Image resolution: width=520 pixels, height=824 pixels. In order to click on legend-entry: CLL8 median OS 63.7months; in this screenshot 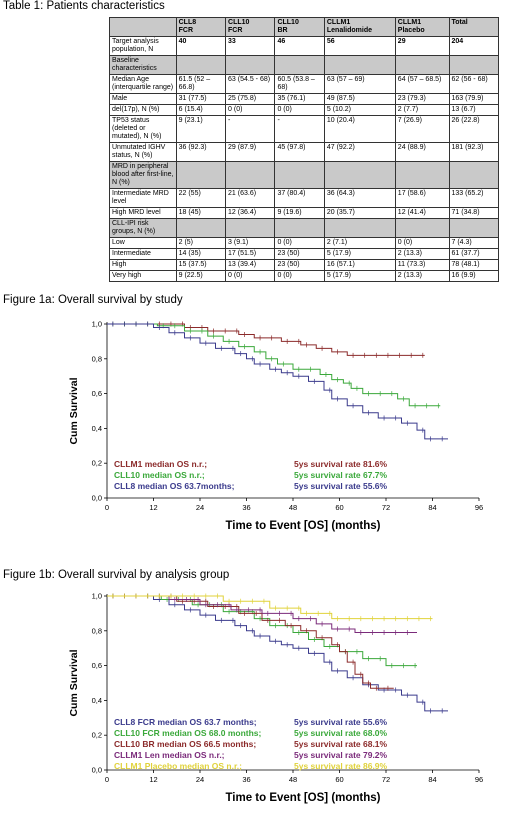, I will do `click(174, 486)`.